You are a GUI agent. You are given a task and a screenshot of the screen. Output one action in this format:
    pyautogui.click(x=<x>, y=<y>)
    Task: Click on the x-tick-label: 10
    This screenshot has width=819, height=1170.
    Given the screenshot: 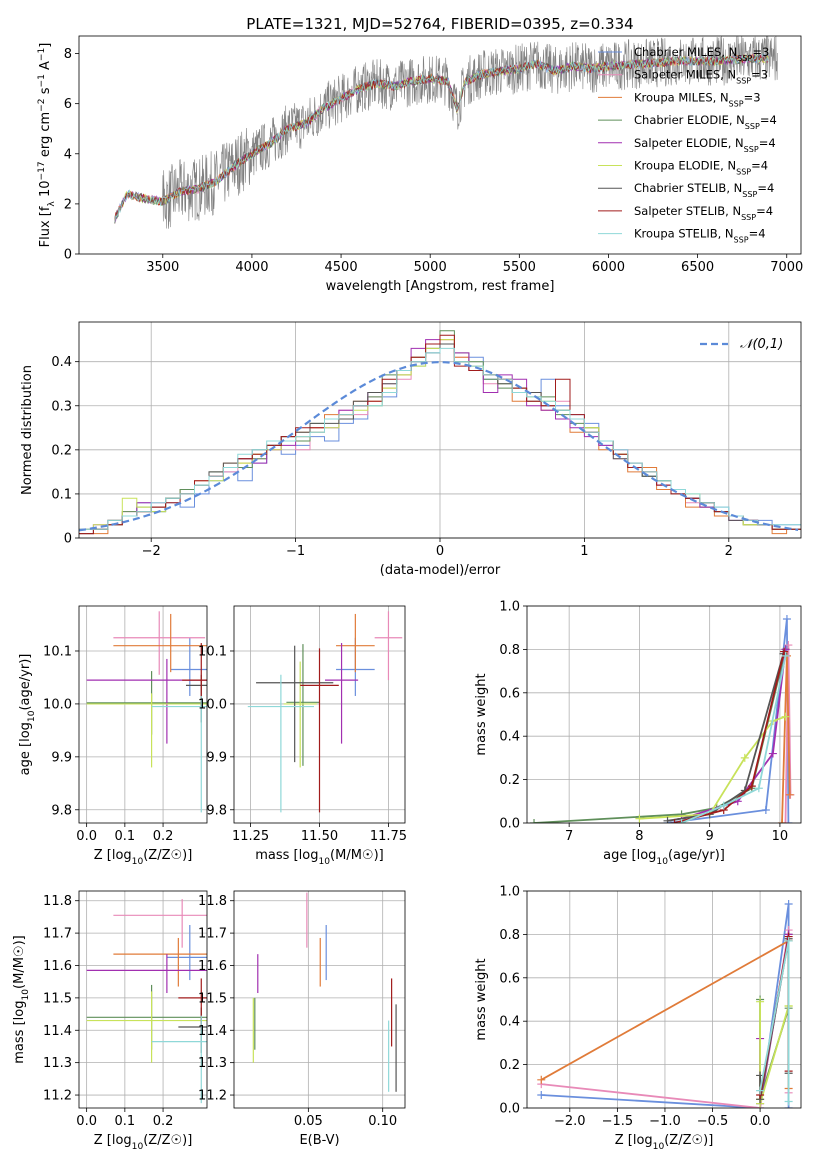 What is the action you would take?
    pyautogui.click(x=780, y=836)
    